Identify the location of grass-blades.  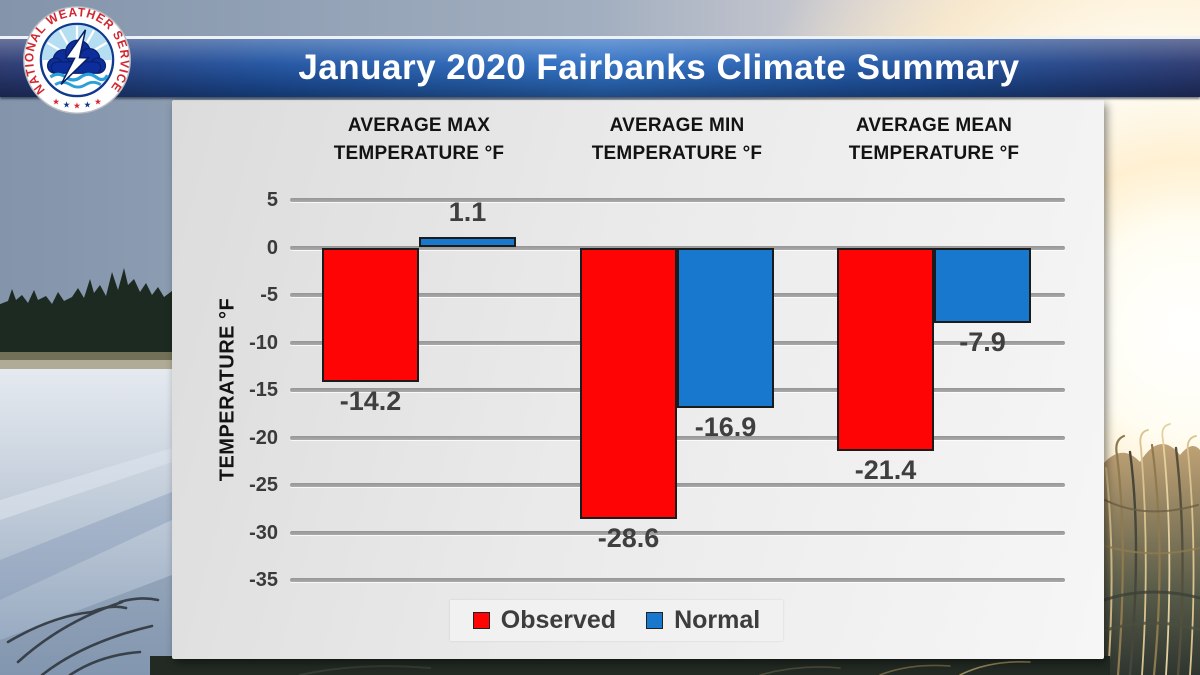
(1149, 549).